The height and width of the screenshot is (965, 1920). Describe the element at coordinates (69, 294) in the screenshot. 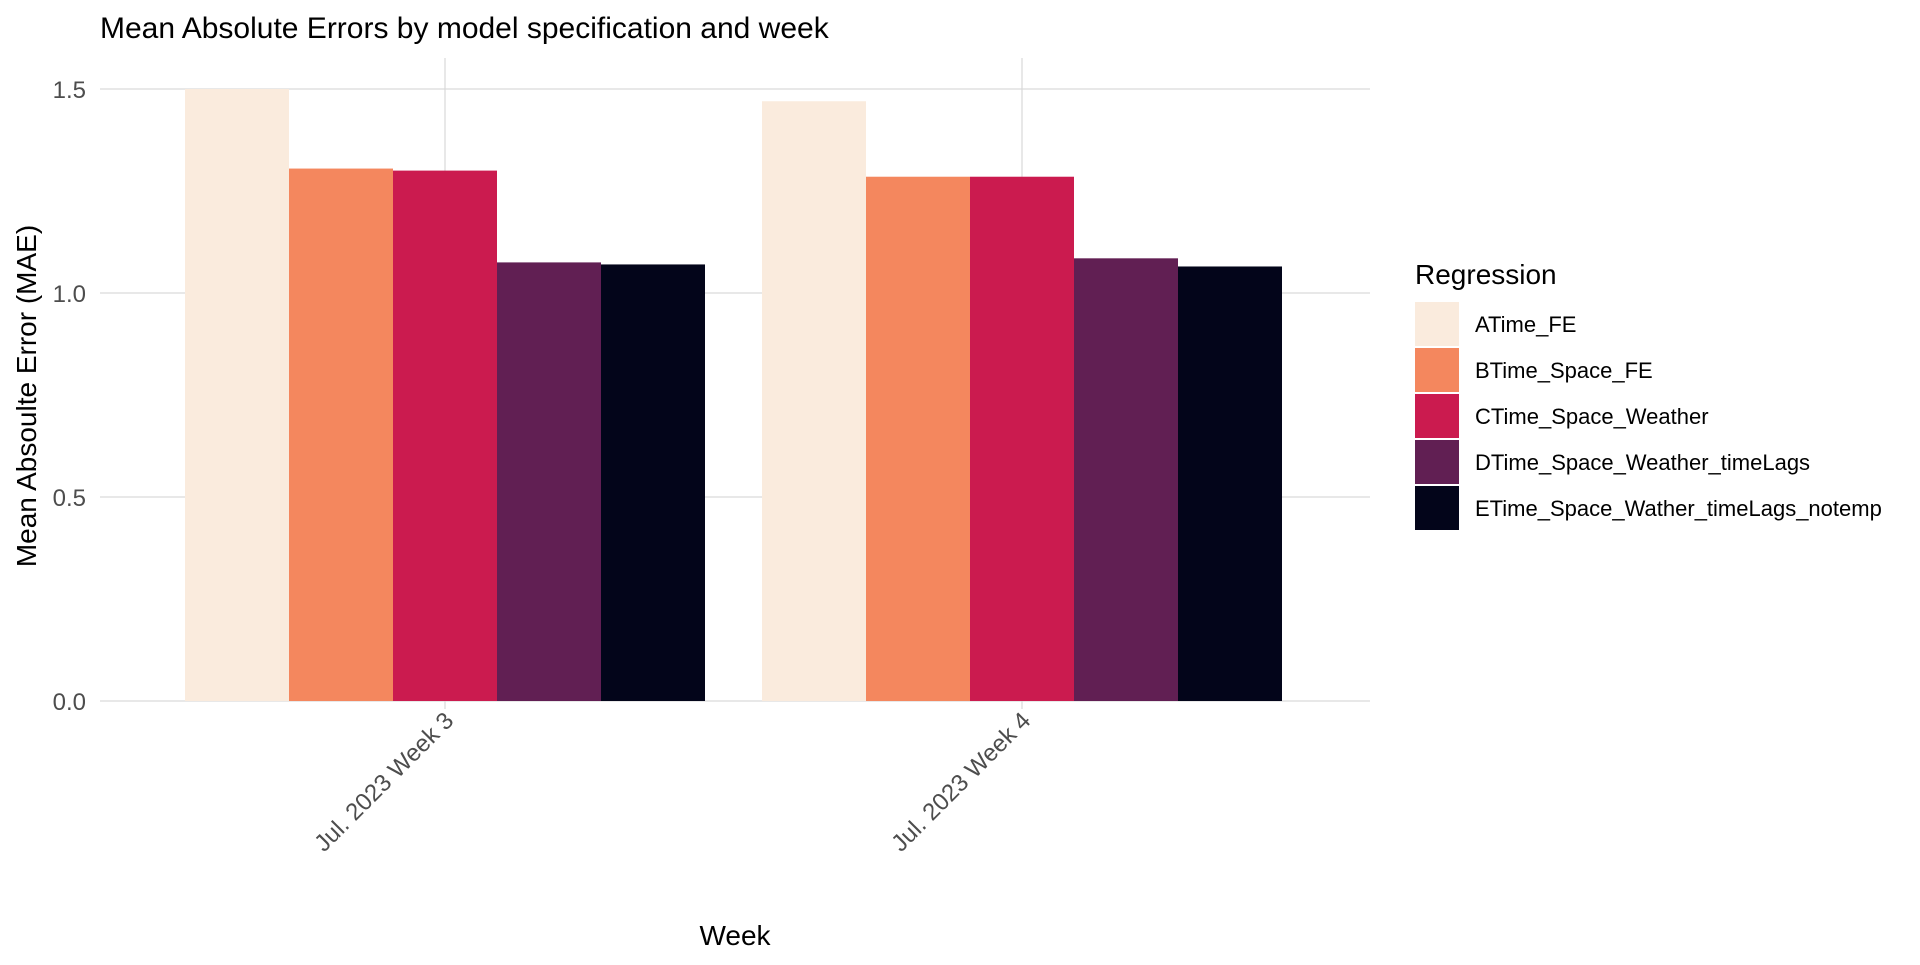

I see `y-tick-label: 1.0` at that location.